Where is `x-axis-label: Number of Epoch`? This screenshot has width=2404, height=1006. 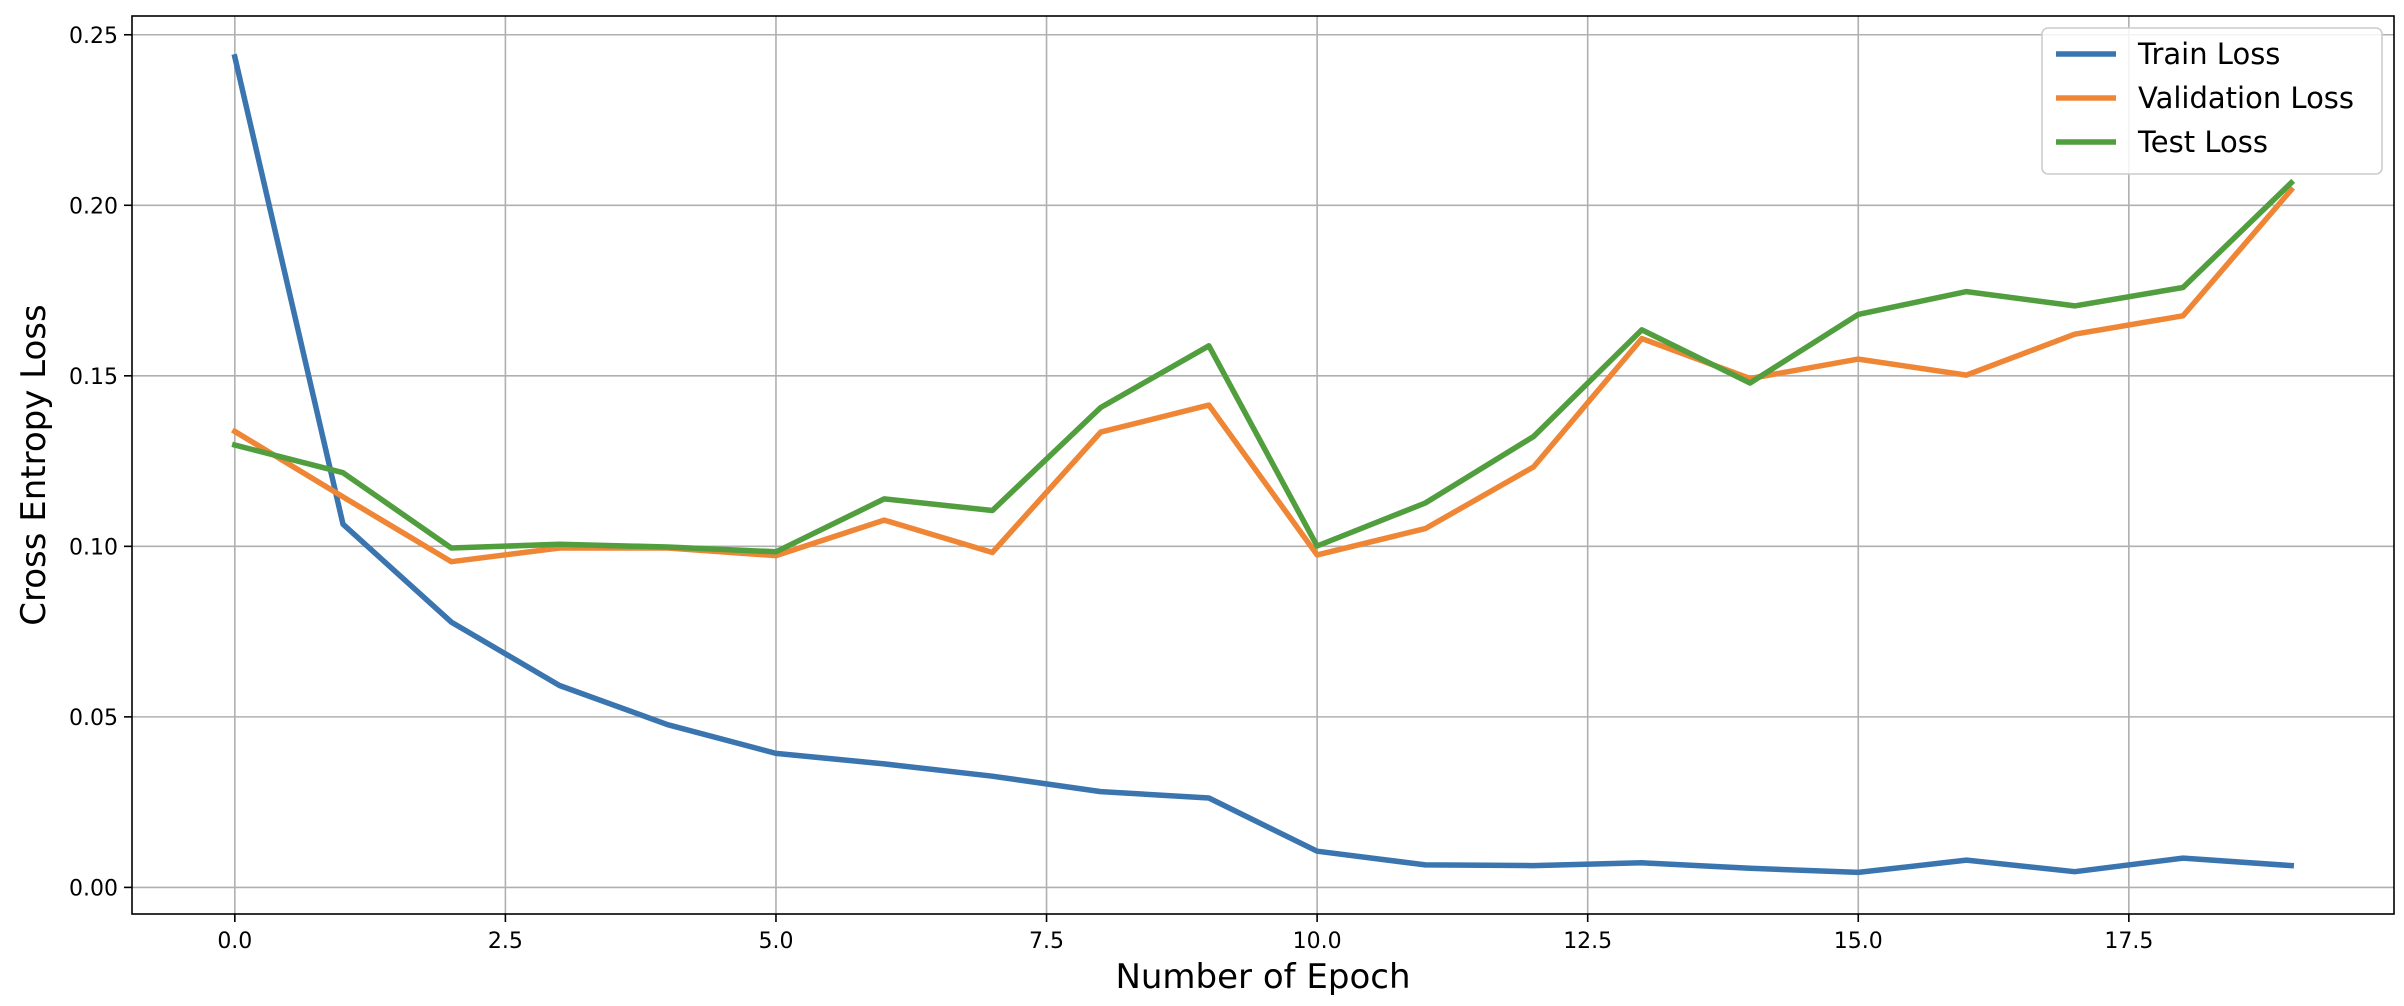 x-axis-label: Number of Epoch is located at coordinates (1262, 977).